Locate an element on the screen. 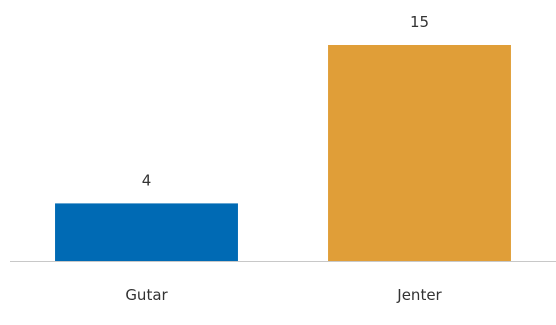 This screenshot has width=556, height=325. bar-gutar is located at coordinates (146, 232).